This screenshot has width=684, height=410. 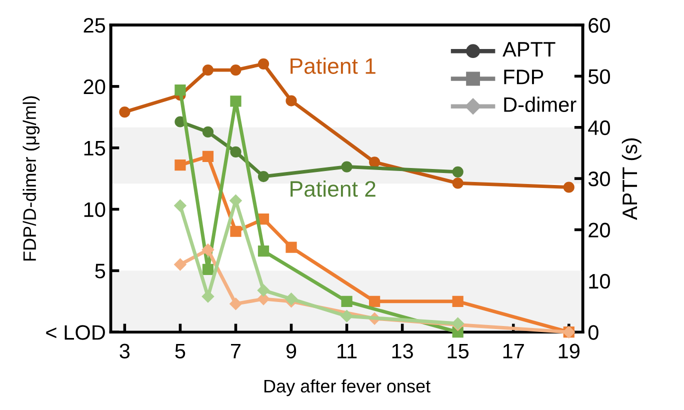 I want to click on x-tick-label: 7, so click(x=235, y=351).